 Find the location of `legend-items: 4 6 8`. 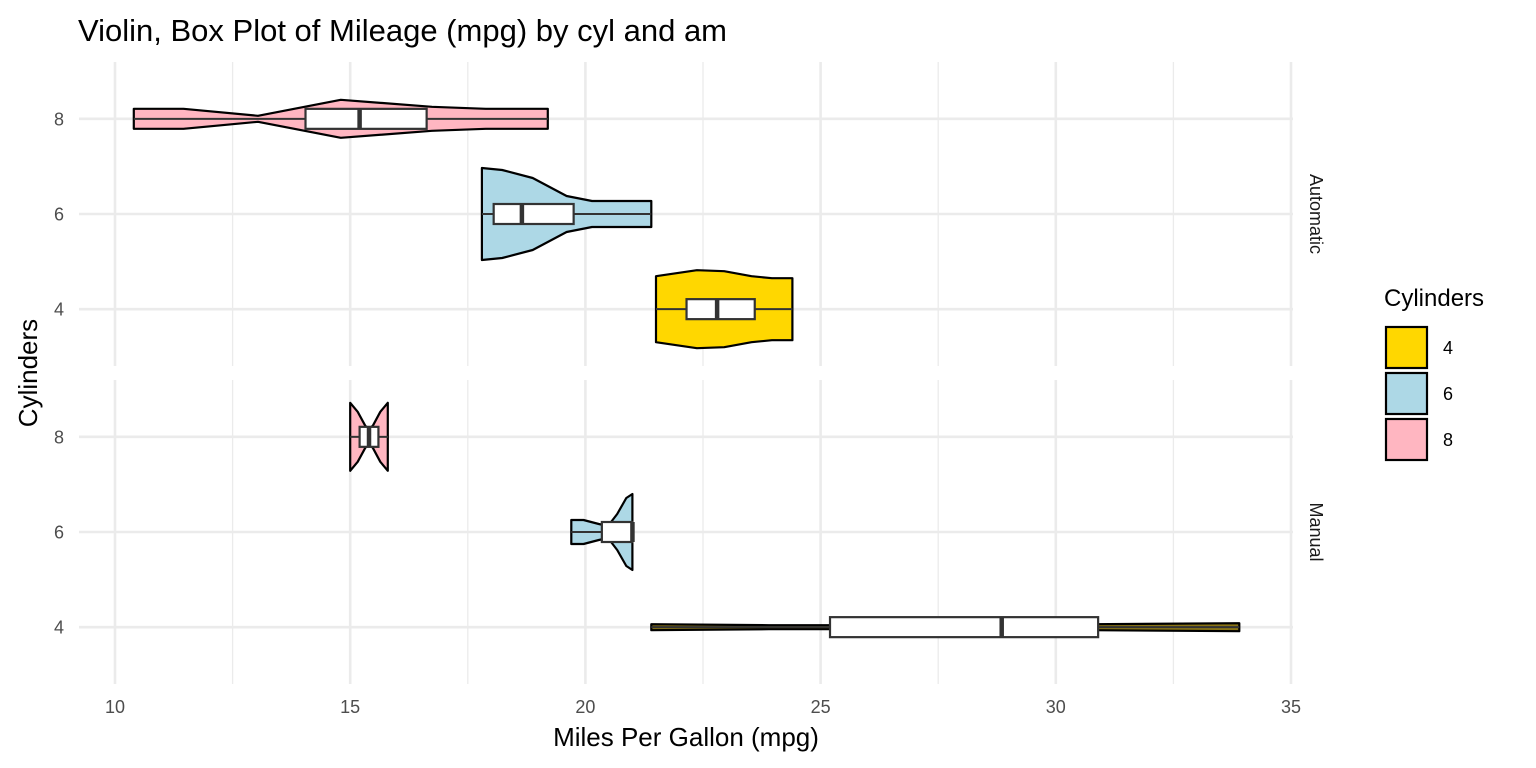

legend-items: 4 6 8 is located at coordinates (1418, 393).